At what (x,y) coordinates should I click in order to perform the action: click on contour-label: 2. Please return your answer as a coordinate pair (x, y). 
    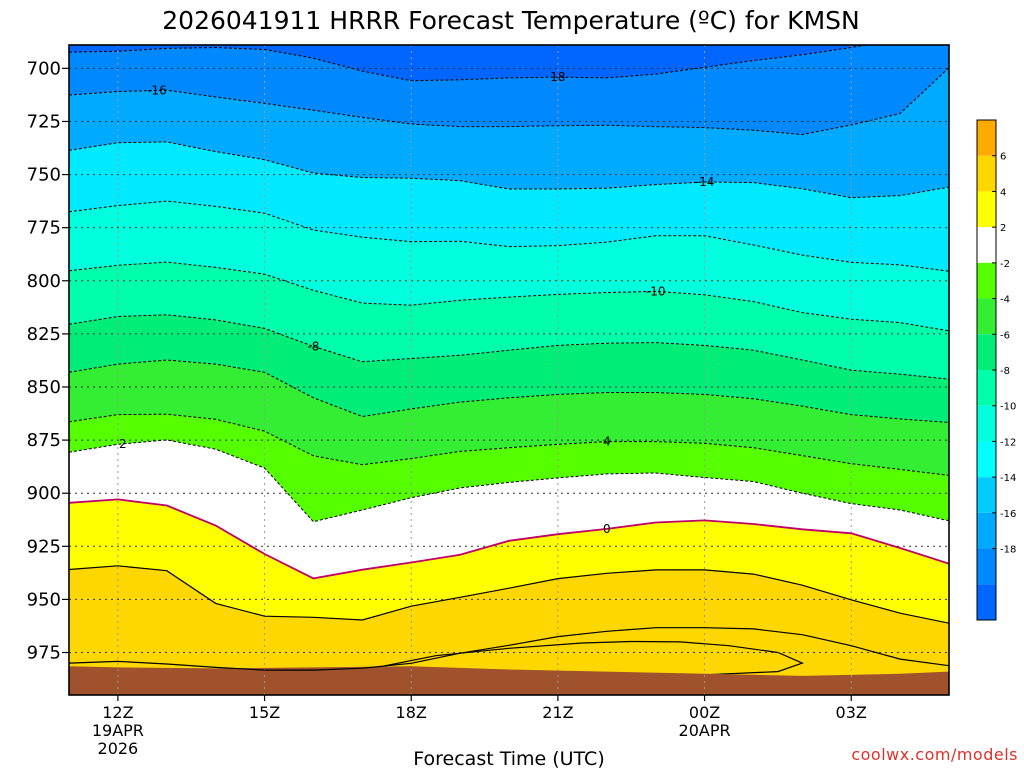
    Looking at the image, I should click on (123, 444).